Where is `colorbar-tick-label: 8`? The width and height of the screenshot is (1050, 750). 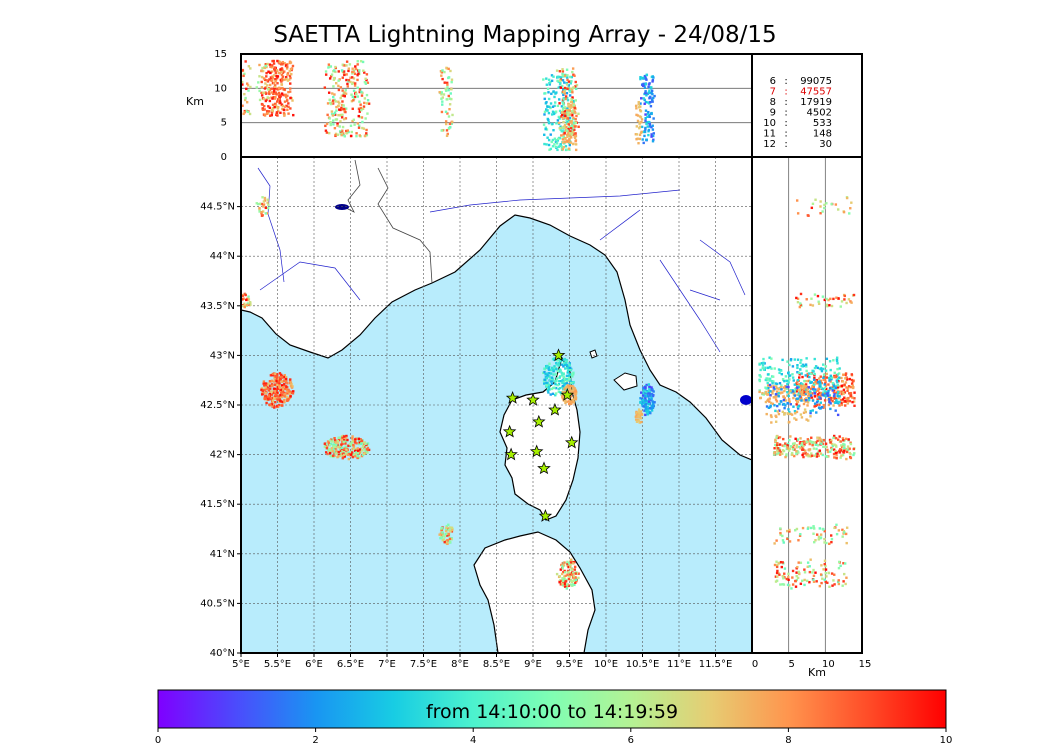 colorbar-tick-label: 8 is located at coordinates (788, 740).